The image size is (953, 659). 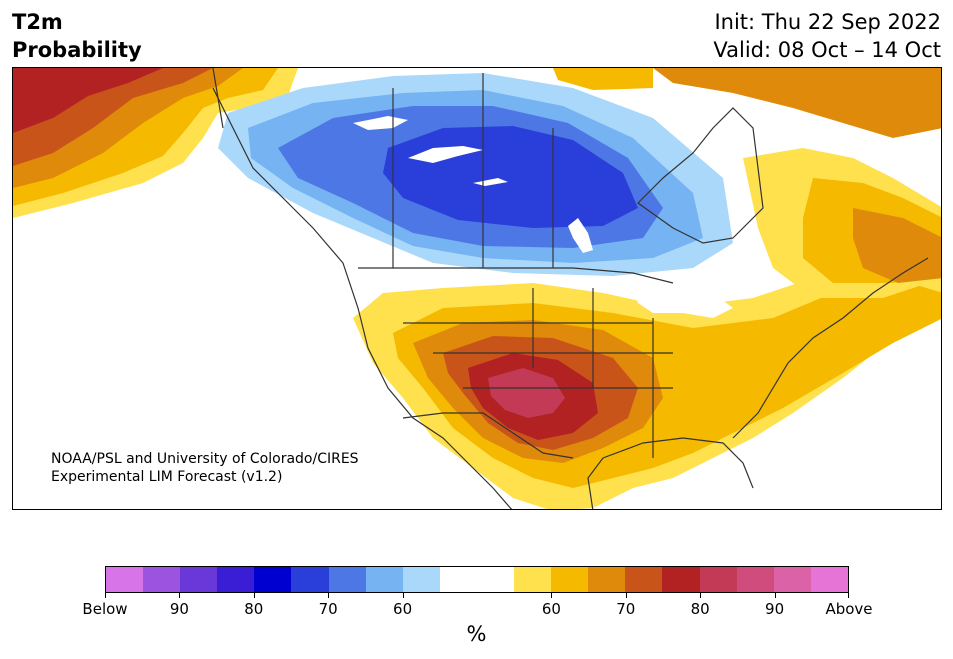 What do you see at coordinates (580, 235) in the screenshot?
I see `lake-winnipeg` at bounding box center [580, 235].